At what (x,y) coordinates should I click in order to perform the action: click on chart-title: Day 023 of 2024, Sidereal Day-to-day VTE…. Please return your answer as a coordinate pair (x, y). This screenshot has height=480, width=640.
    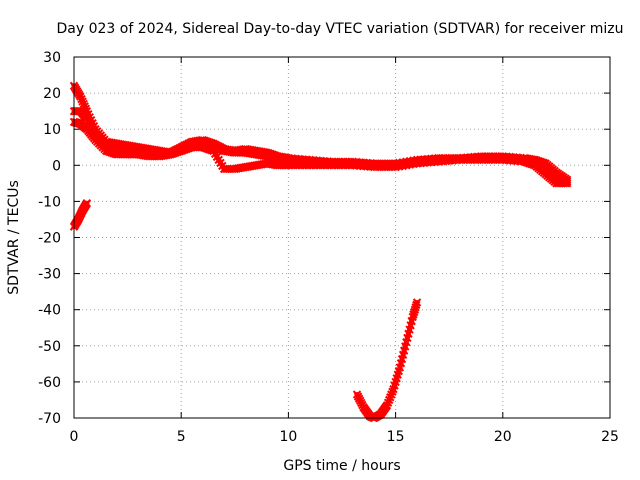
    Looking at the image, I should click on (340, 29).